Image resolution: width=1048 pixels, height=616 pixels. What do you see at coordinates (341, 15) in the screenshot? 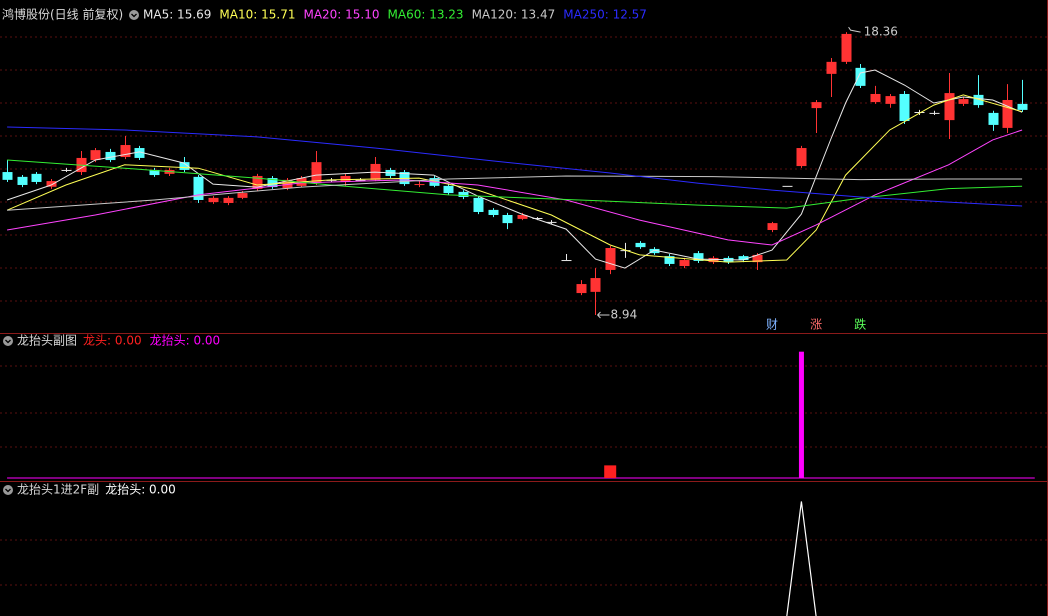
I see `legend-entry: MA20: 15.10` at bounding box center [341, 15].